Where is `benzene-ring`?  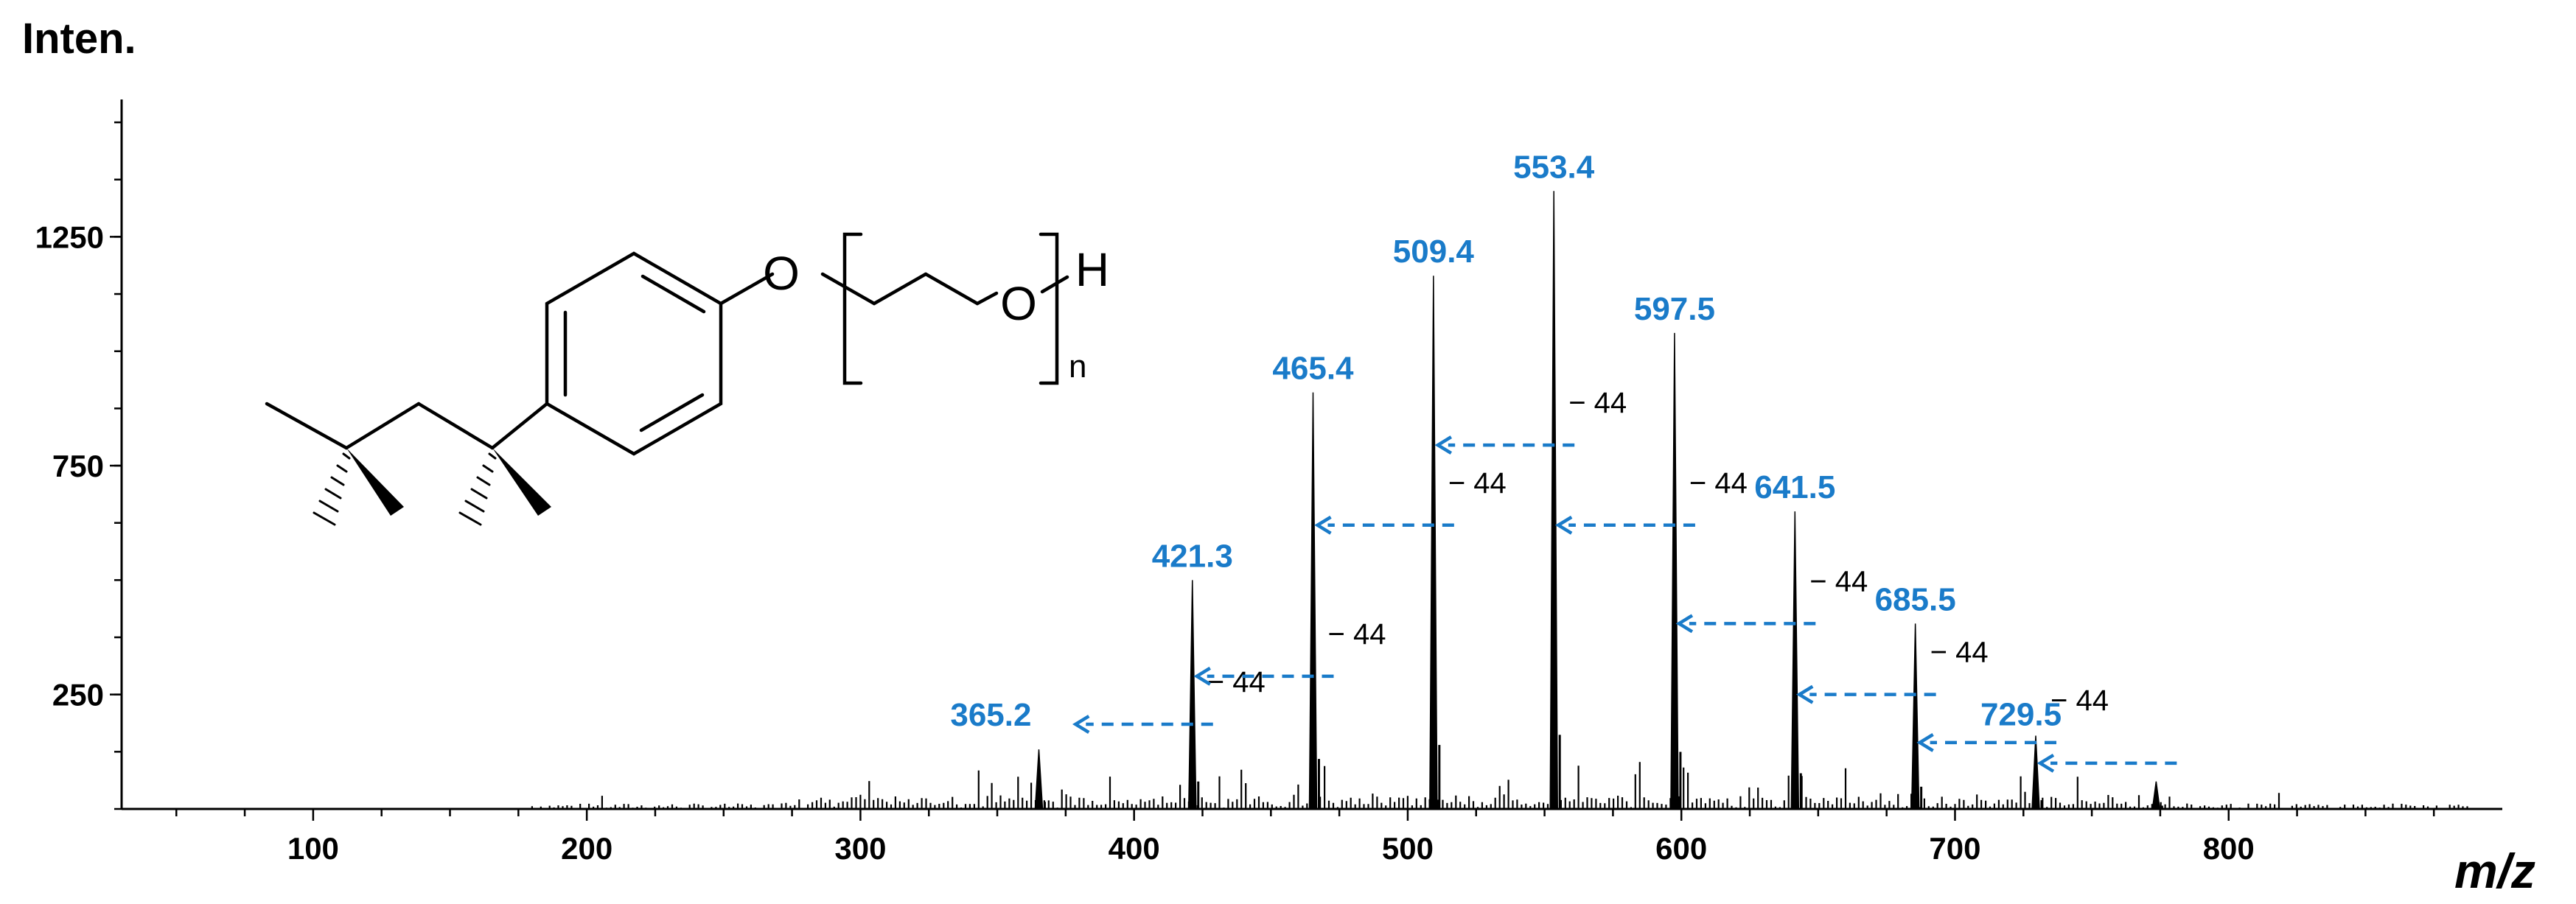
benzene-ring is located at coordinates (634, 353).